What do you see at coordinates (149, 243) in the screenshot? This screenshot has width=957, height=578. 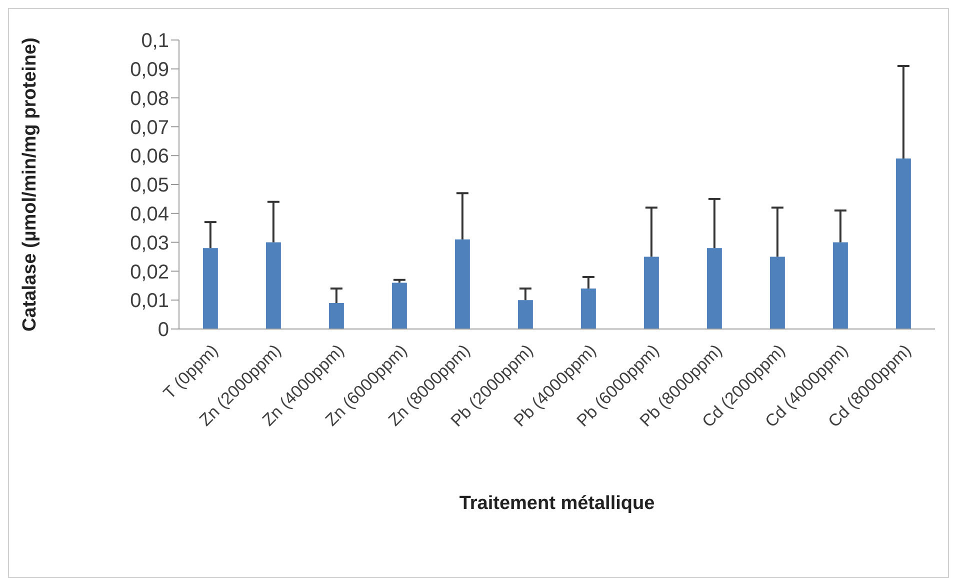 I see `y-tick-label: 0,03` at bounding box center [149, 243].